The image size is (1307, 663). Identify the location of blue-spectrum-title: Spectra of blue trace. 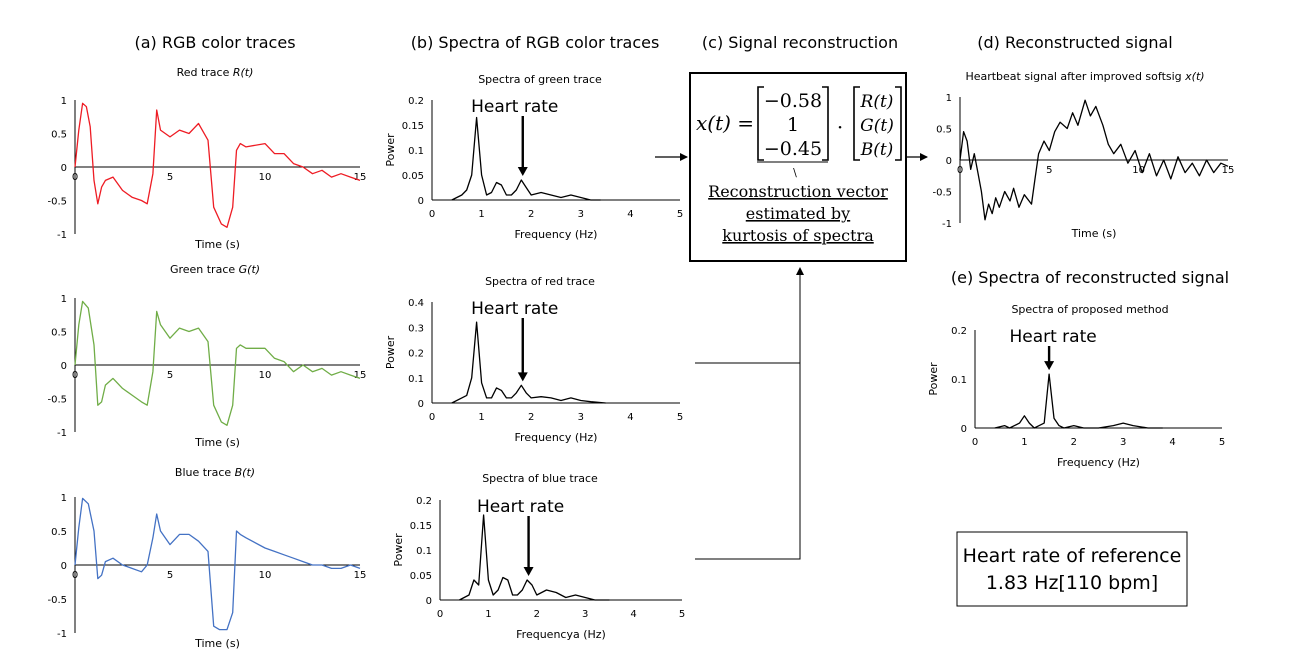
(540, 478).